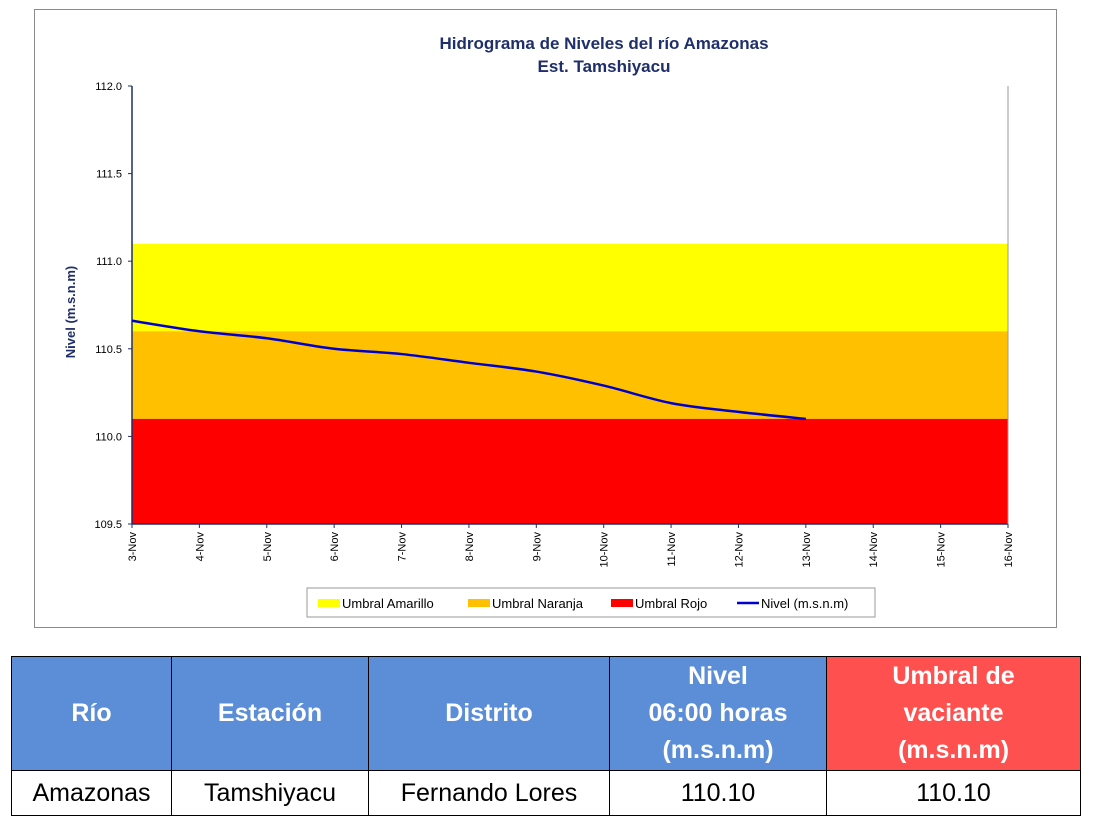 Image resolution: width=1095 pixels, height=829 pixels. Describe the element at coordinates (807, 550) in the screenshot. I see `x-tick-label: 13-Nov` at that location.